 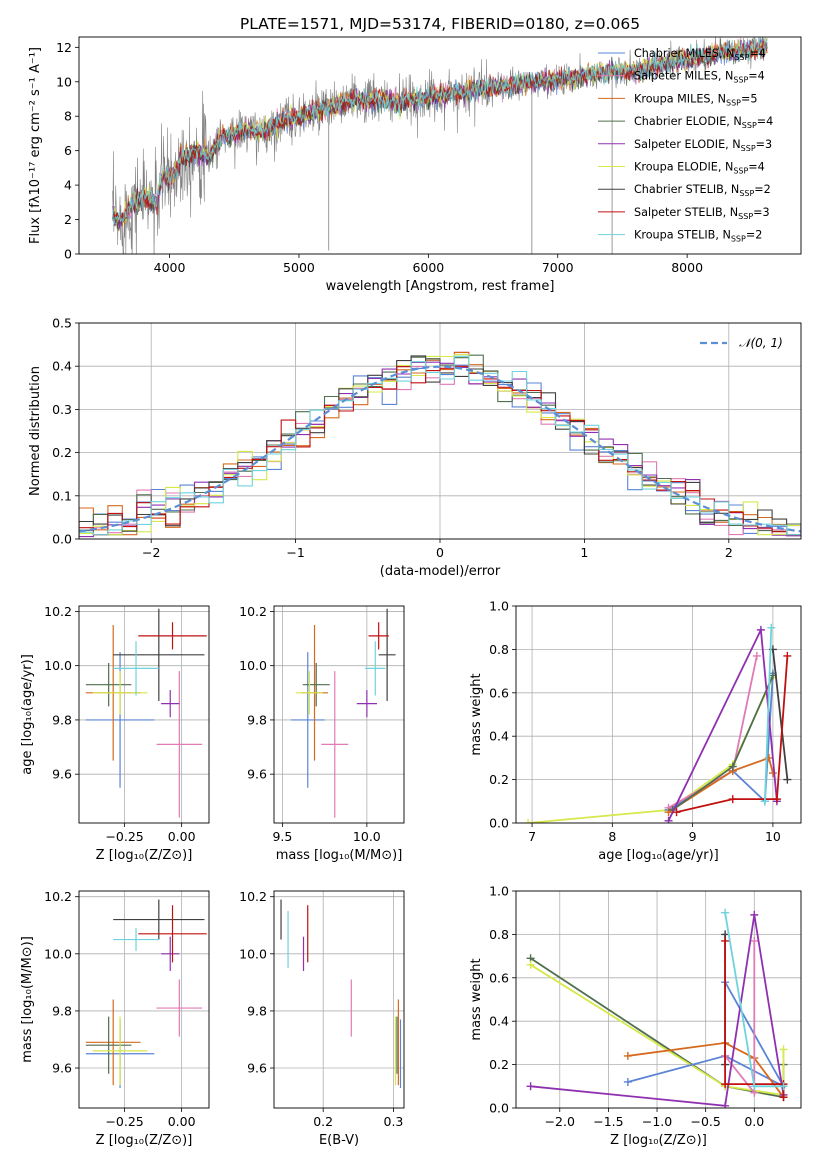 What do you see at coordinates (687, 267) in the screenshot?
I see `x-tick-label: 8000` at bounding box center [687, 267].